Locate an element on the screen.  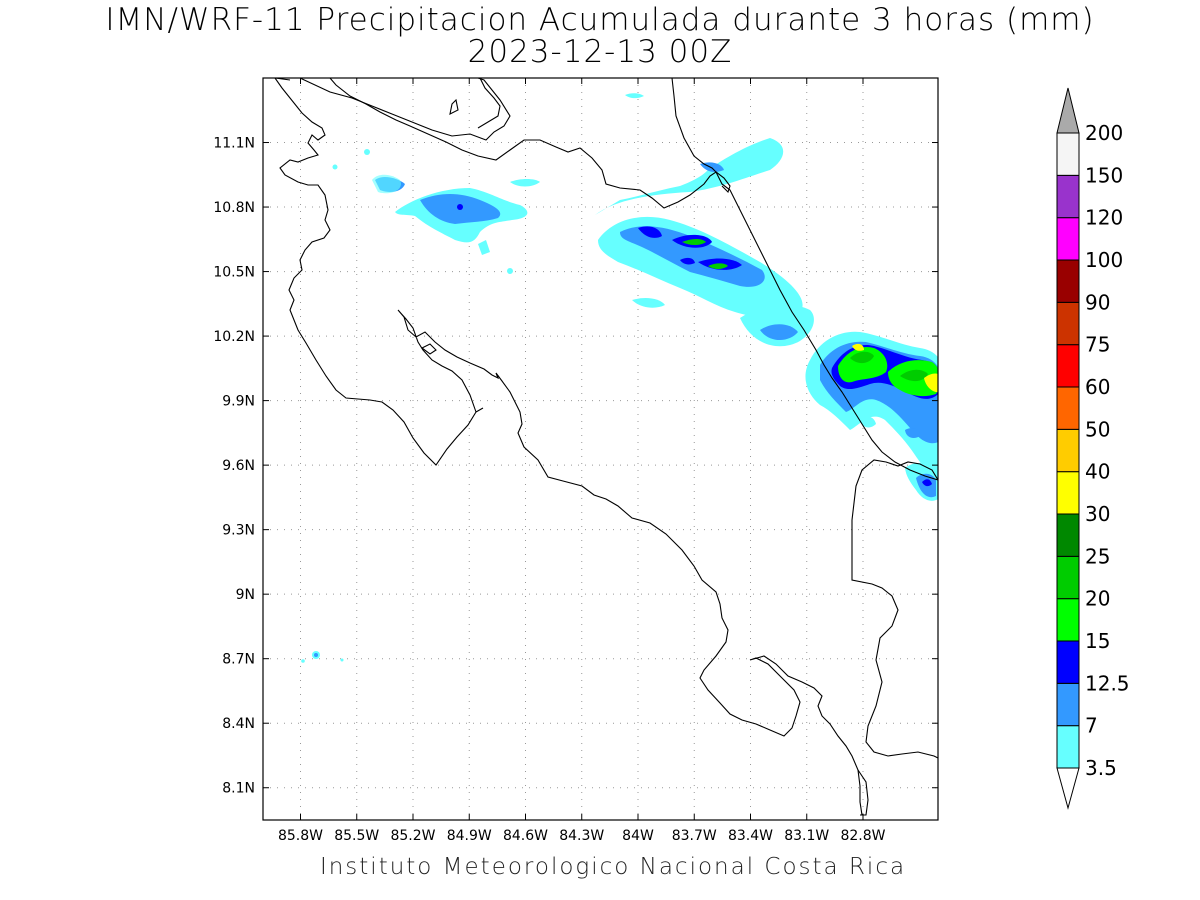
colorbar-label: 120 is located at coordinates (1104, 218).